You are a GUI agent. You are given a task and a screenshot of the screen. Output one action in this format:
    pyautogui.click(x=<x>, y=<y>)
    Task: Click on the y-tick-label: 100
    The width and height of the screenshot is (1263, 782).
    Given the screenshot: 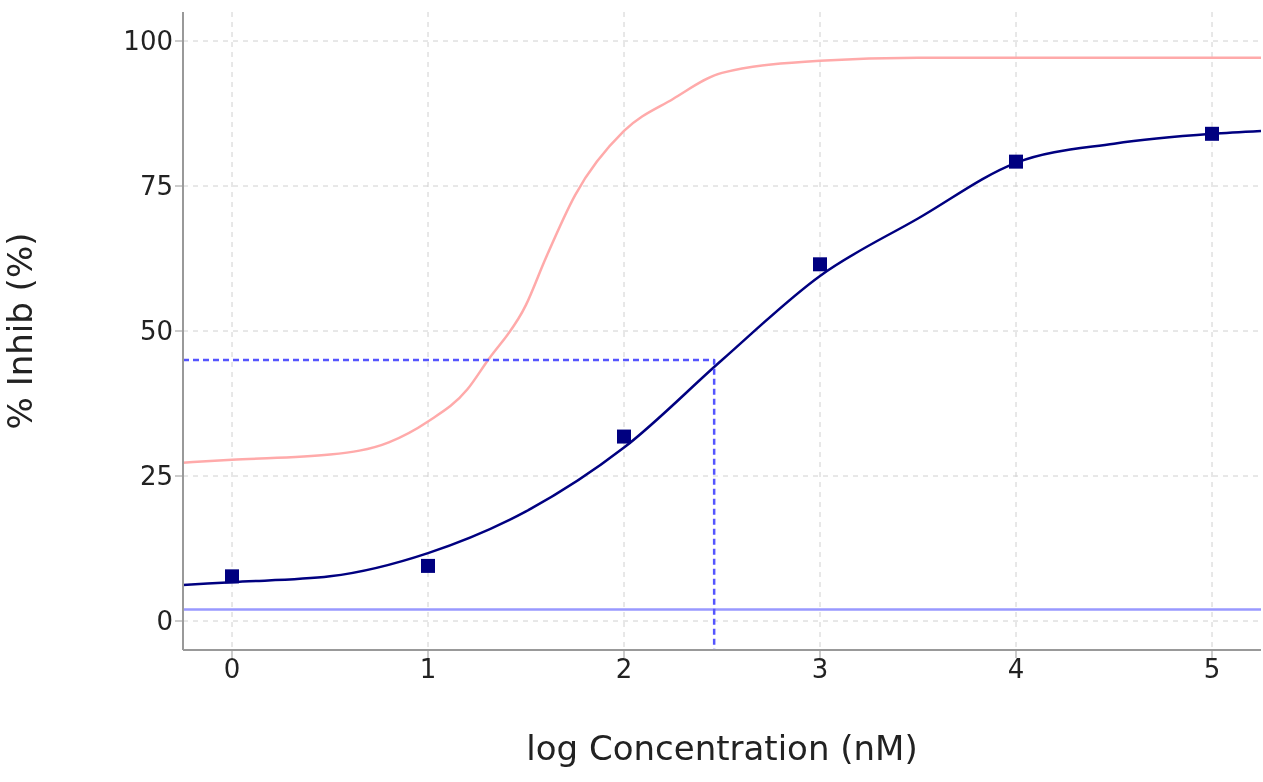 What is the action you would take?
    pyautogui.click(x=148, y=41)
    